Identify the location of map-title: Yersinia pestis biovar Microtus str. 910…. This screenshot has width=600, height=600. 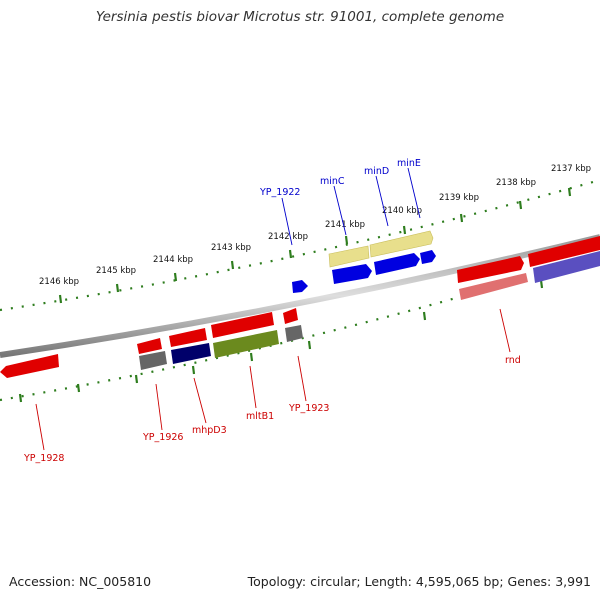
(300, 17).